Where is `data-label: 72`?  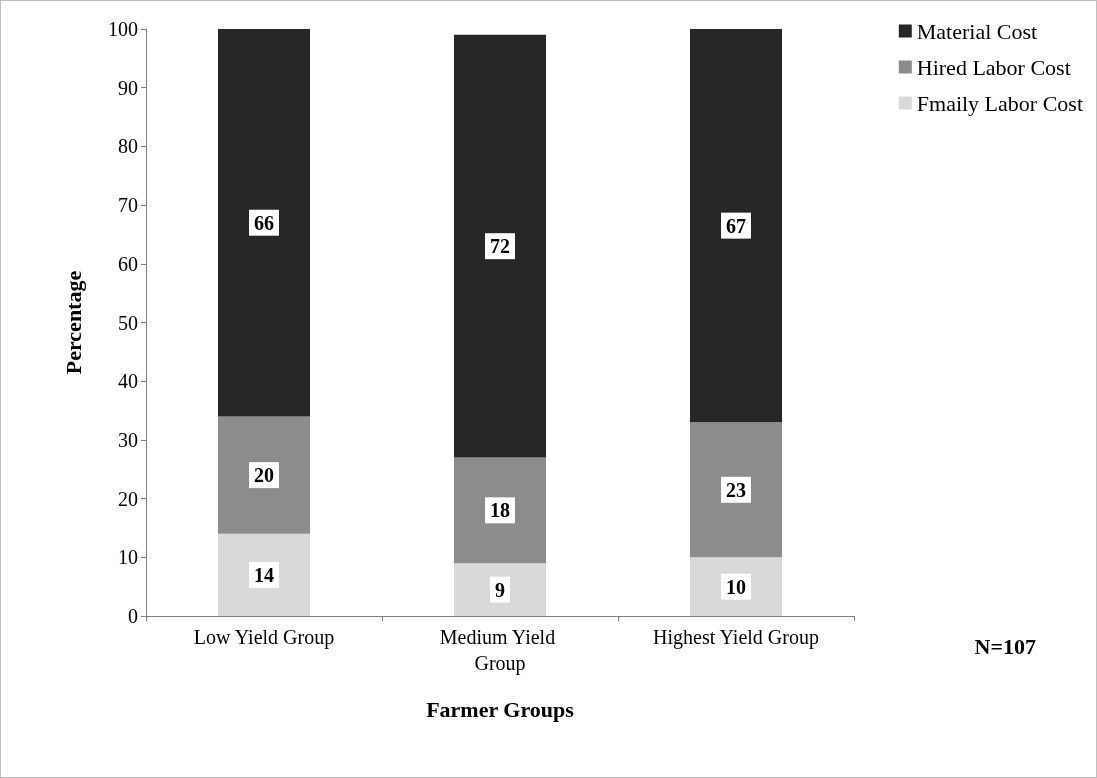
data-label: 72 is located at coordinates (500, 246).